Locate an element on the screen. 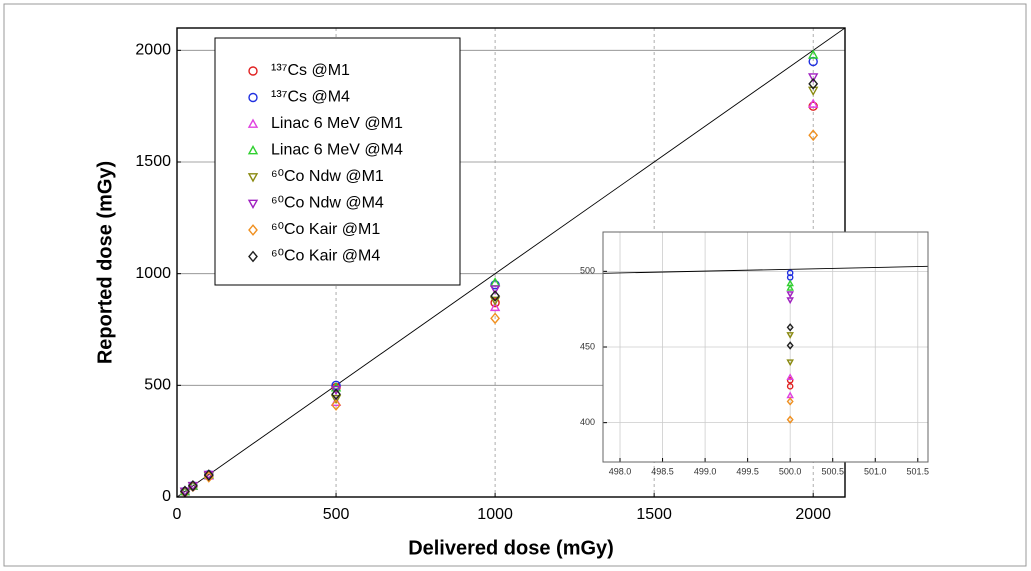 This screenshot has height=571, width=1031. y-tick-label: 400 is located at coordinates (587, 422).